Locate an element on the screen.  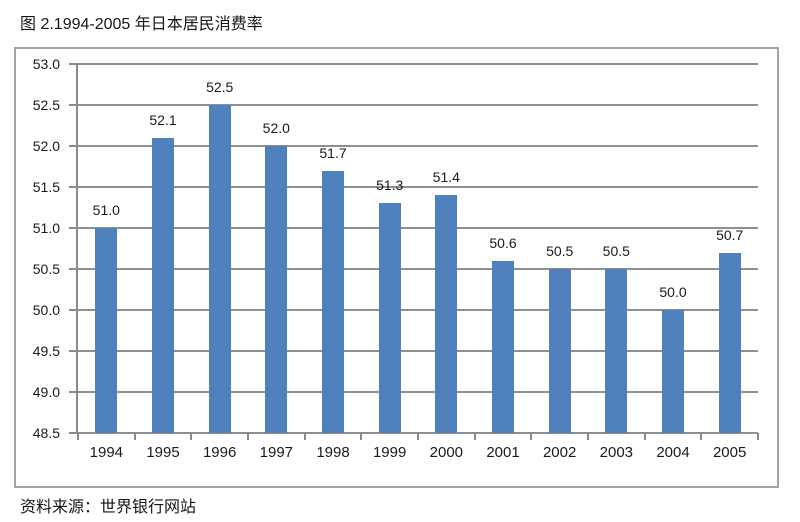
x-axis-label: 1994 is located at coordinates (106, 452).